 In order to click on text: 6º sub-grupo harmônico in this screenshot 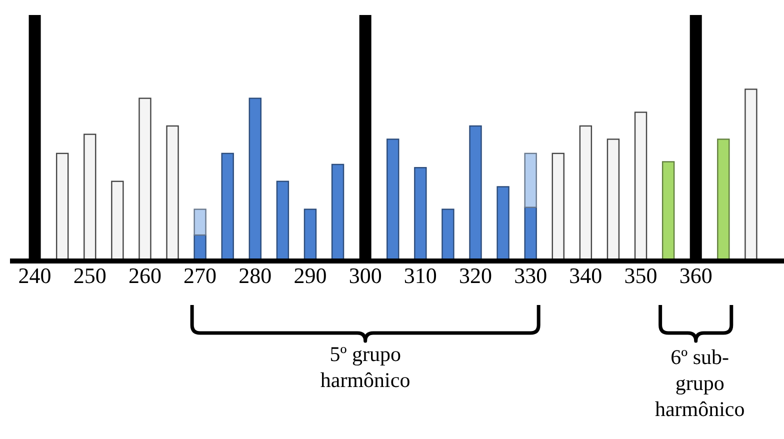, I will do `click(699, 383)`.